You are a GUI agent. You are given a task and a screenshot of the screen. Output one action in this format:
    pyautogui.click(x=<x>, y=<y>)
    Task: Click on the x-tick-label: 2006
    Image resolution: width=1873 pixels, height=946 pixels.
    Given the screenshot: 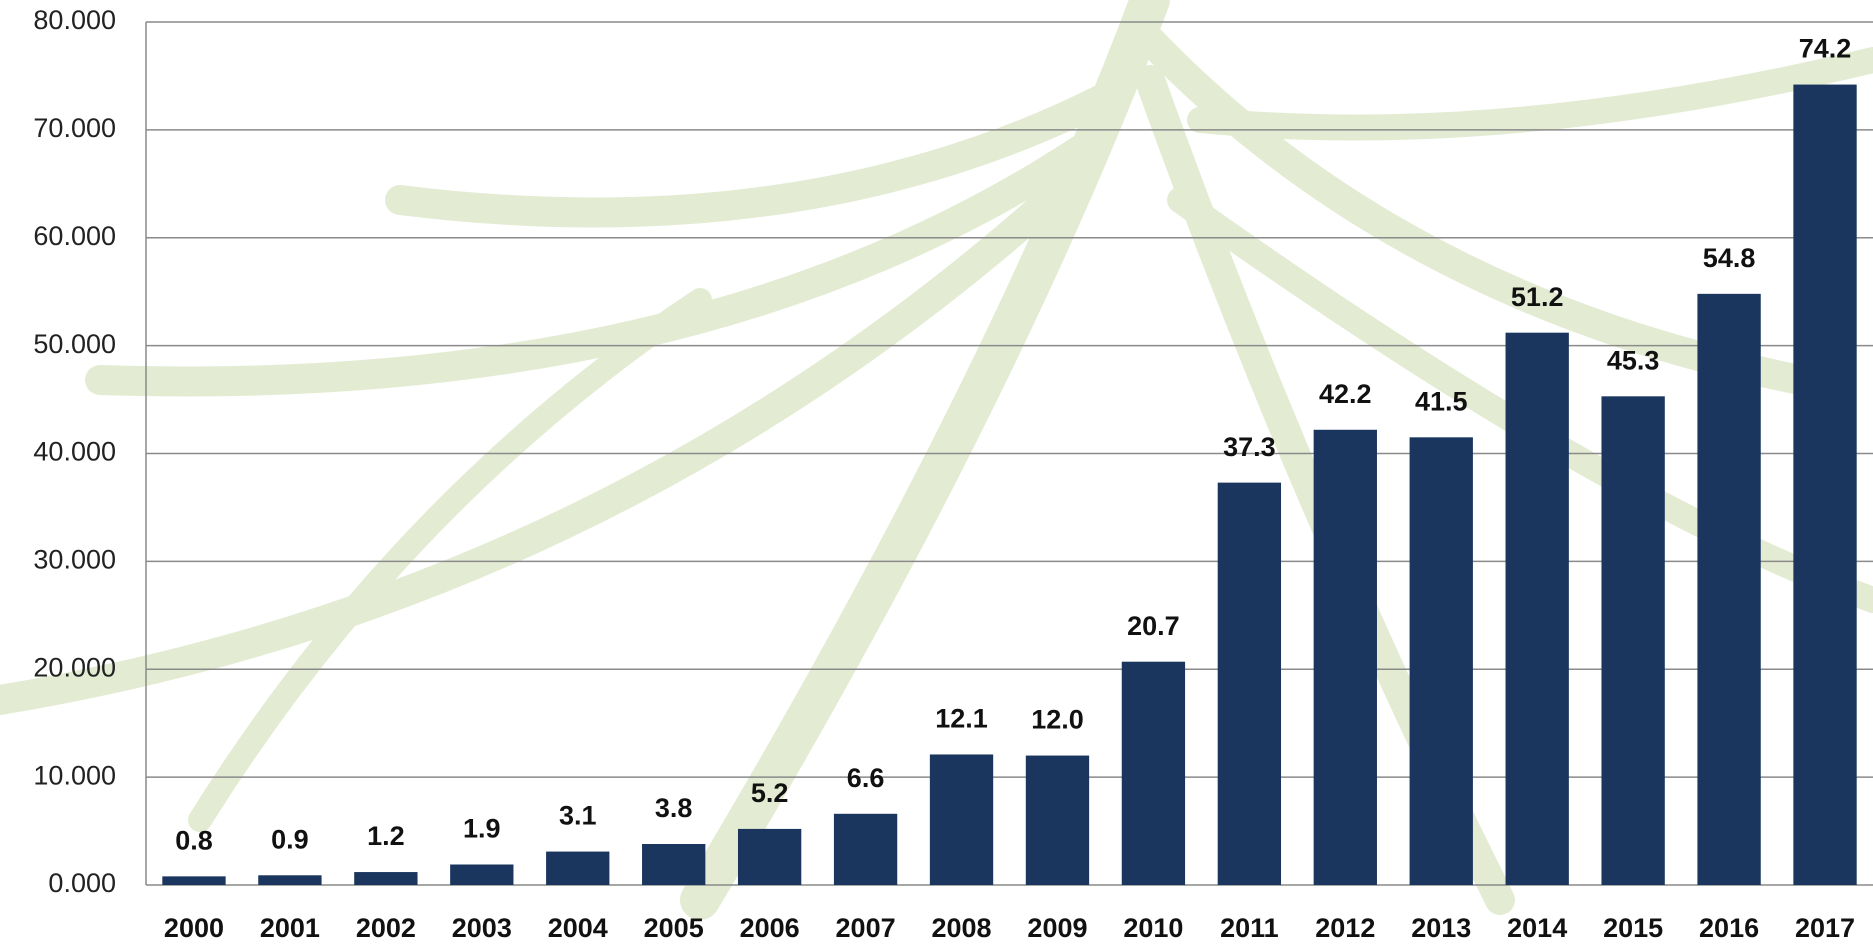 What is the action you would take?
    pyautogui.click(x=770, y=928)
    